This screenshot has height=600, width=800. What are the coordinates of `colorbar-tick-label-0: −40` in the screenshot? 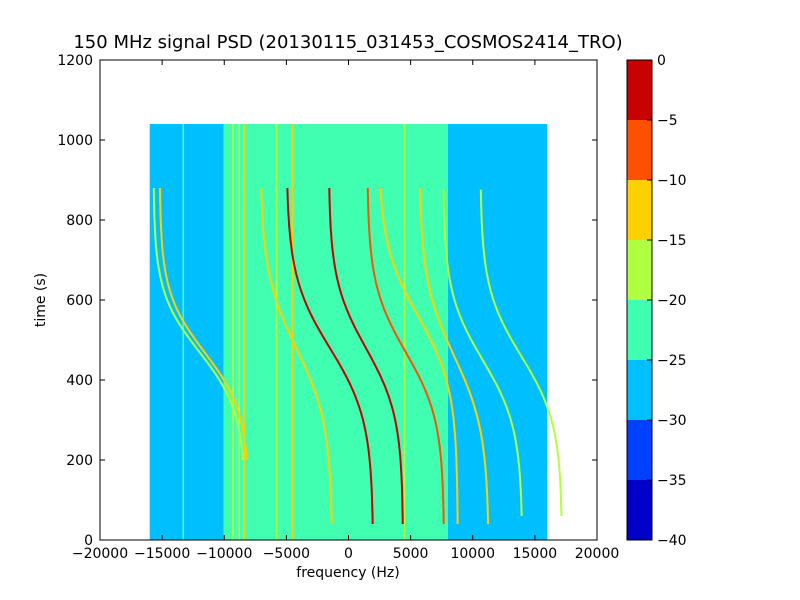 It's located at (672, 541).